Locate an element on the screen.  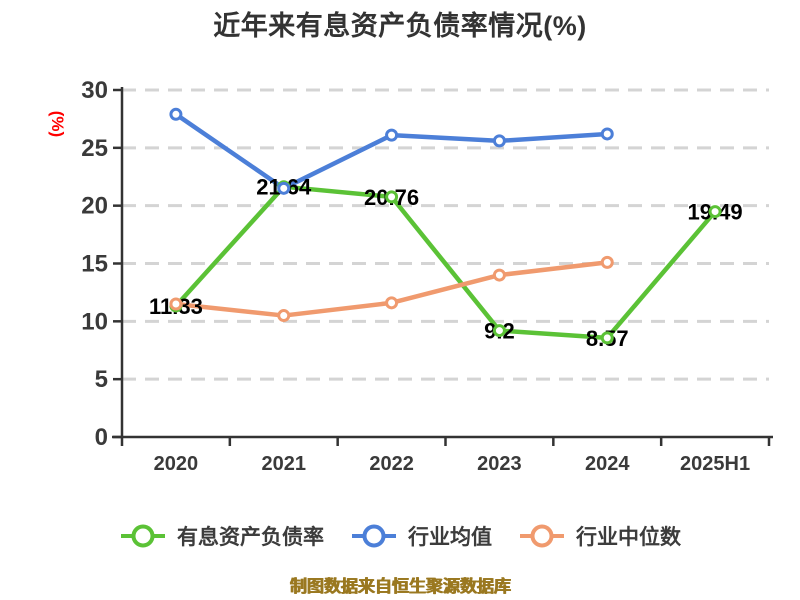
legend-item-industry-mean: 行业均值 is located at coordinates (421, 536).